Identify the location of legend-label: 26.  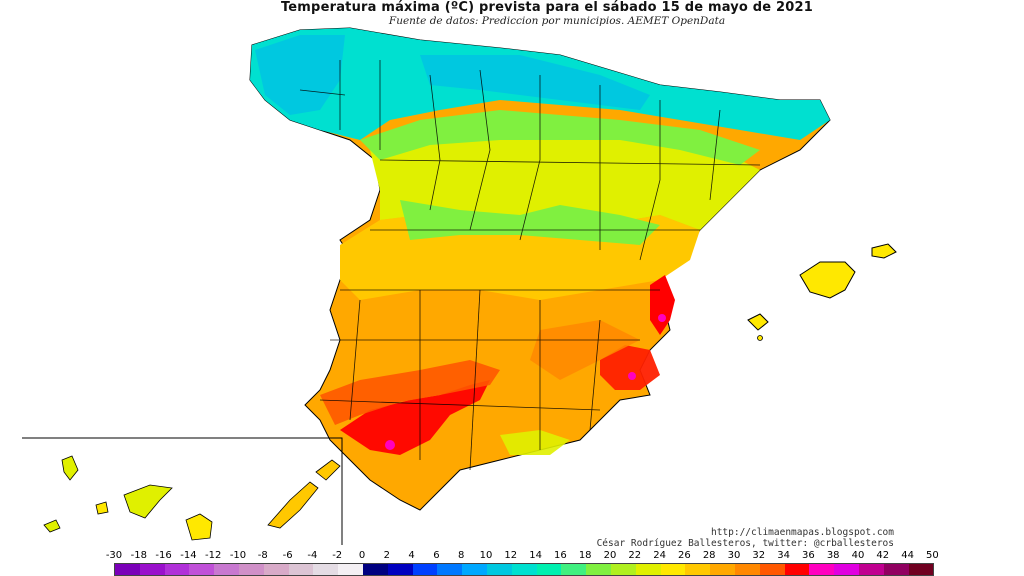
(684, 555).